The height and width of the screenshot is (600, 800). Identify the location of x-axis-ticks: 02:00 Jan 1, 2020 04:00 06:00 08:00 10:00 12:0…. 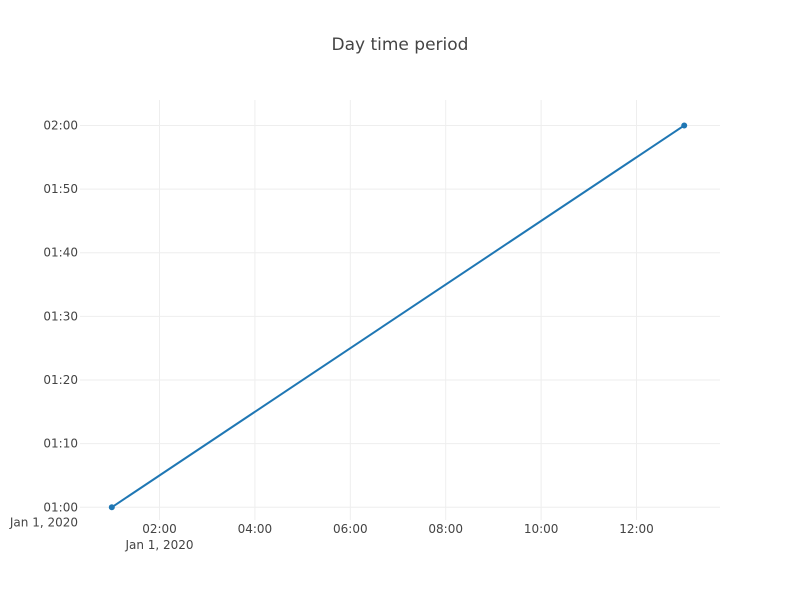
(388, 537).